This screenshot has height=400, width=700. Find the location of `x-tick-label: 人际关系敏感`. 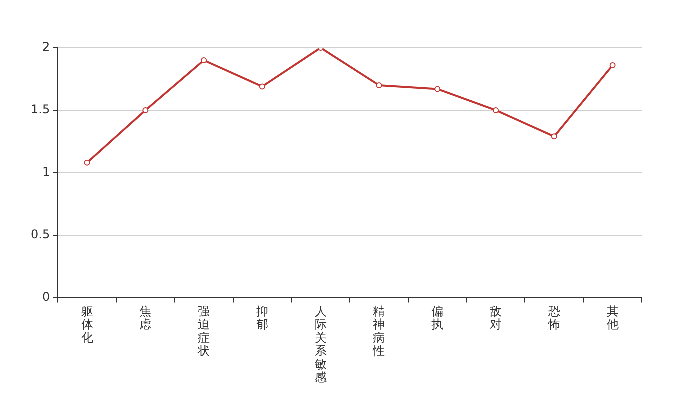

x-tick-label: 人际关系敏感 is located at coordinates (320, 344).